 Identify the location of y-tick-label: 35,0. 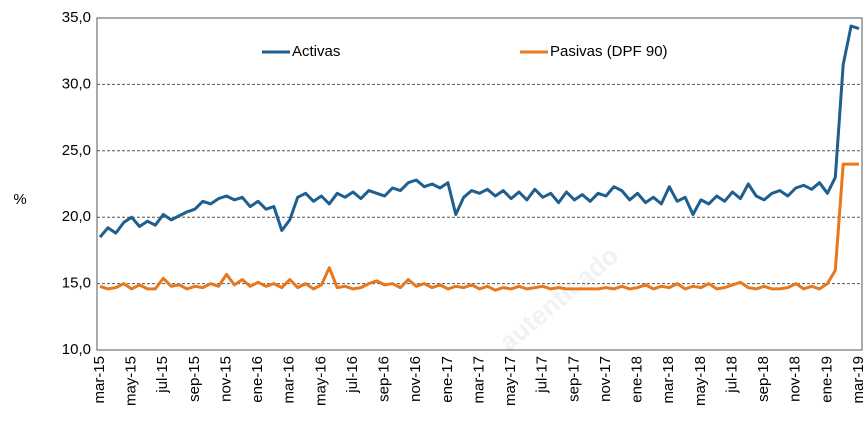
(76, 17).